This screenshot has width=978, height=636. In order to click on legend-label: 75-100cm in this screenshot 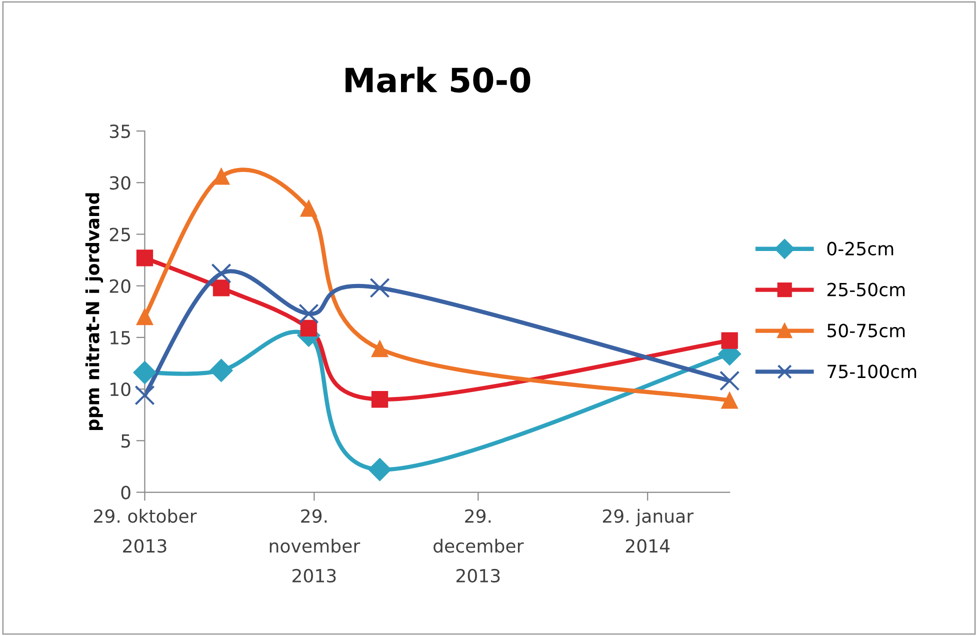, I will do `click(872, 371)`.